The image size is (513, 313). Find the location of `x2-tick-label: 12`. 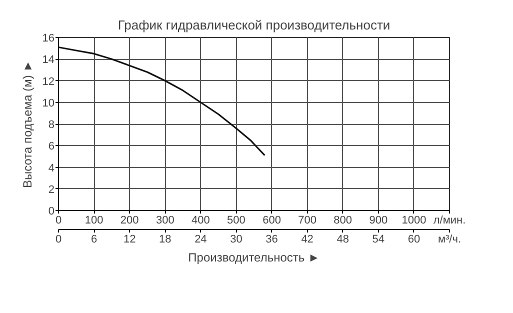

x2-tick-label: 12 is located at coordinates (129, 240).